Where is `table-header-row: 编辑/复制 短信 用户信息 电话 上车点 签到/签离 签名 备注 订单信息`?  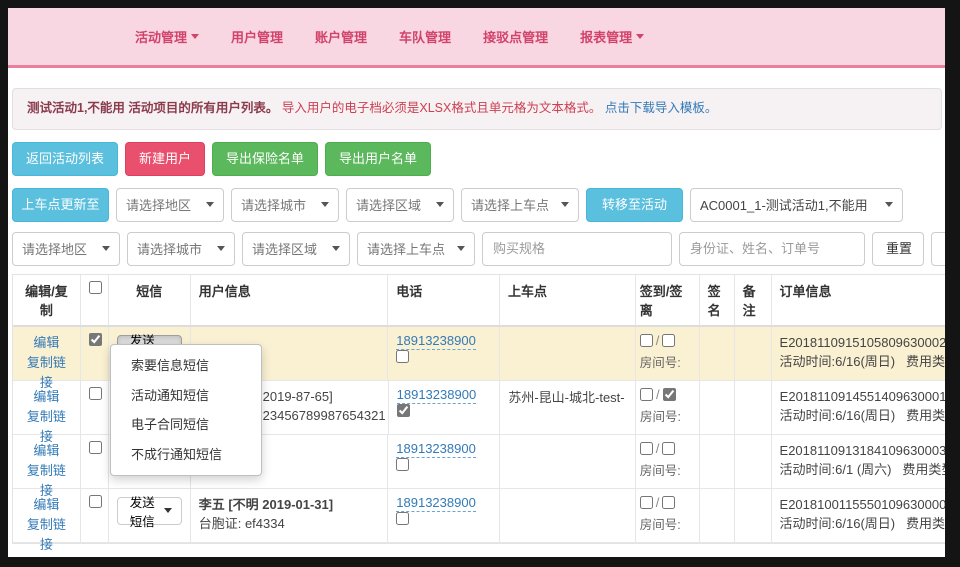 table-header-row: 编辑/复制 短信 用户信息 电话 上车点 签到/签离 签名 备注 订单信息 is located at coordinates (479, 300).